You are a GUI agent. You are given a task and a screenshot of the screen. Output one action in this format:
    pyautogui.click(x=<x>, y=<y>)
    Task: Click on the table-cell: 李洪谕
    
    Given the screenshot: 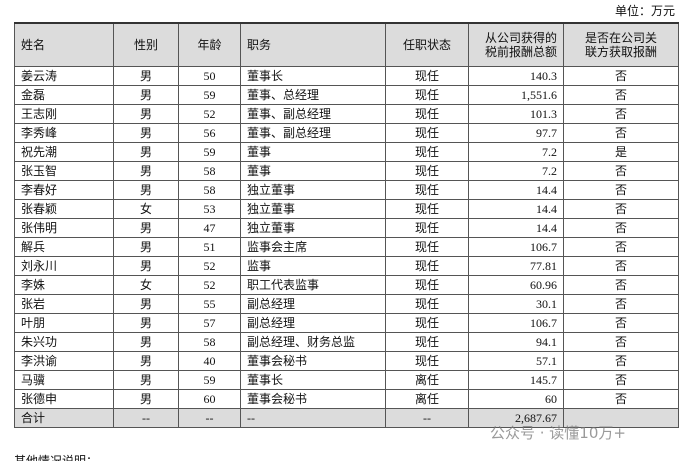 What is the action you would take?
    pyautogui.click(x=64, y=361)
    